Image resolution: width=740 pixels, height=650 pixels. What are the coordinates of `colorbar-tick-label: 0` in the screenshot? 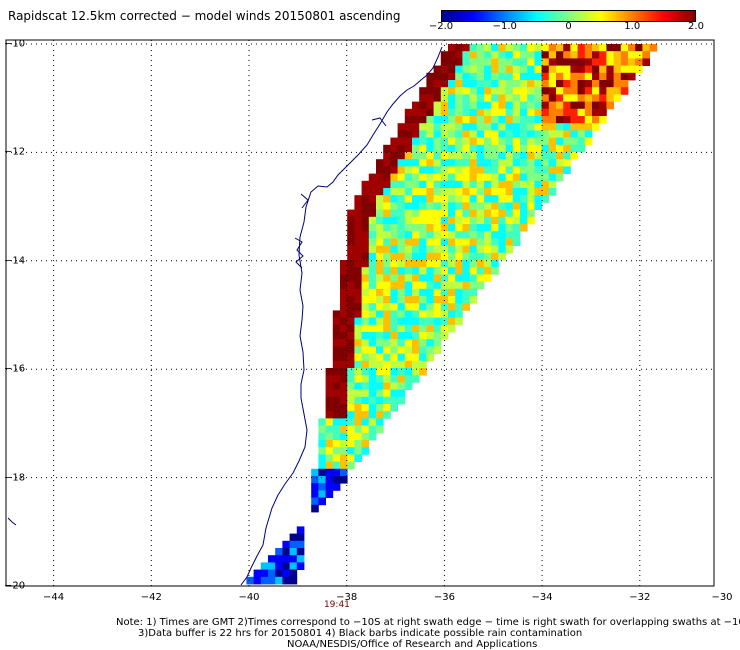 It's located at (568, 26).